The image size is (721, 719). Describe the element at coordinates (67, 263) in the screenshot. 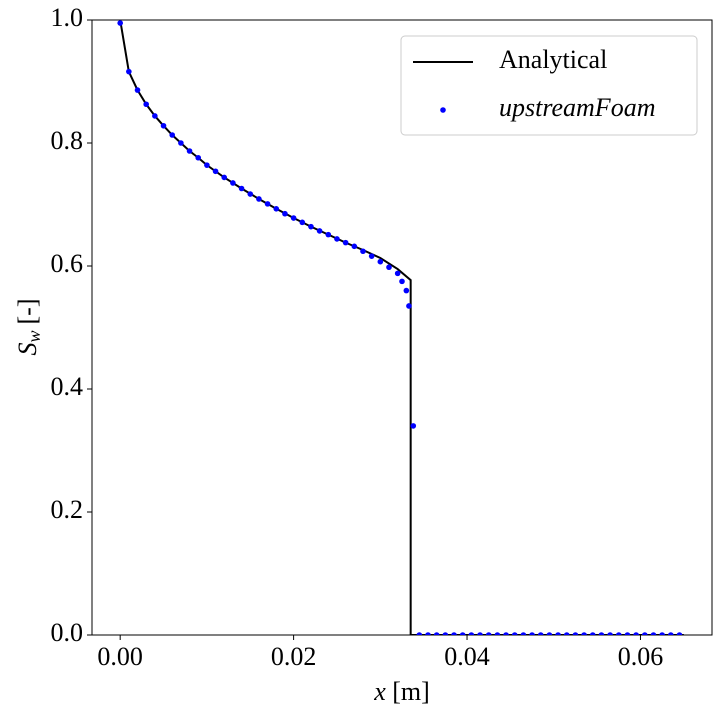

I see `y-tick-label: 0.6` at that location.